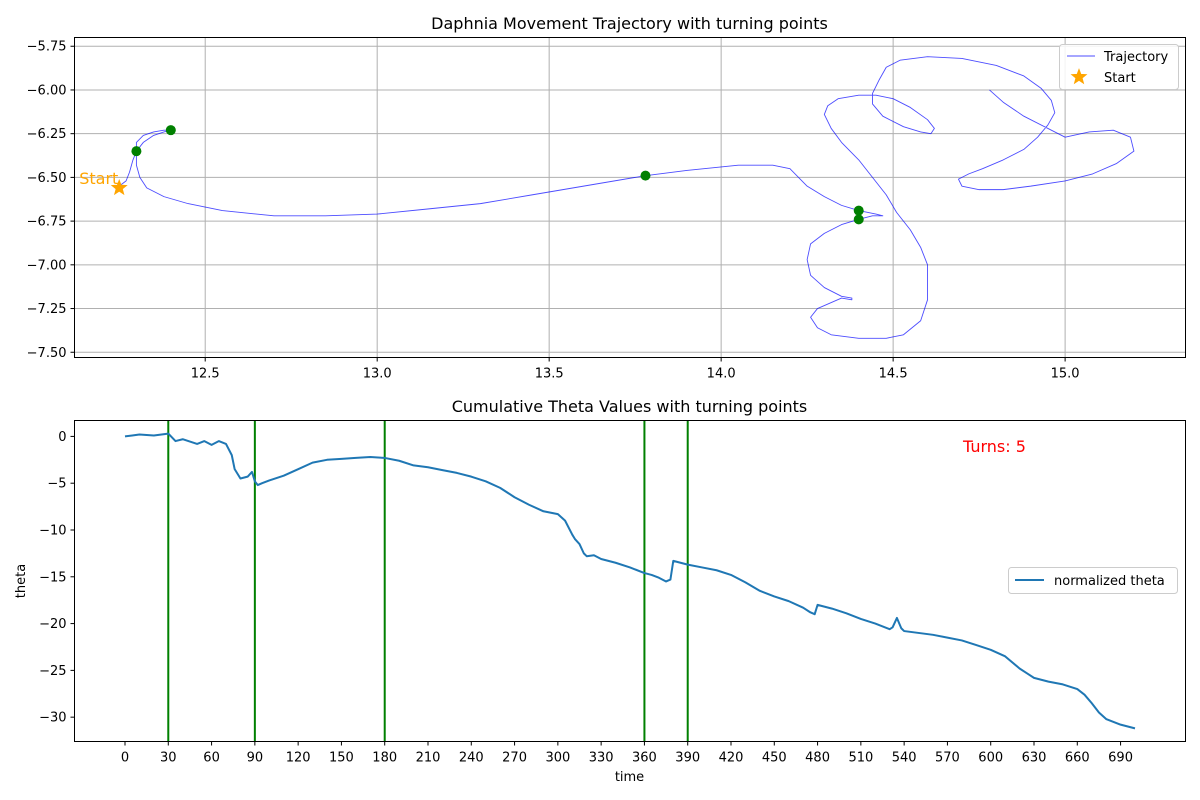 The height and width of the screenshot is (800, 1200). What do you see at coordinates (384, 758) in the screenshot?
I see `theta-x-tick-label: 180` at bounding box center [384, 758].